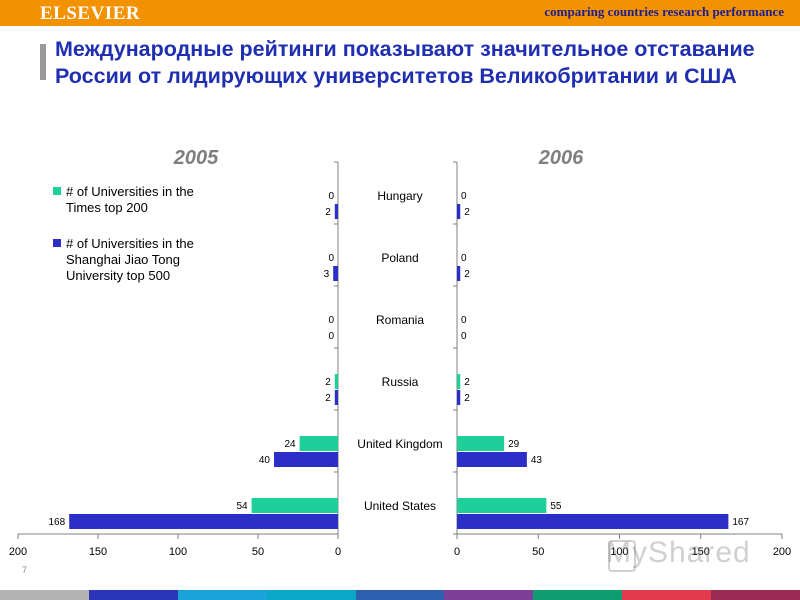  Describe the element at coordinates (399, 196) in the screenshot. I see `category-label: Hungary` at that location.